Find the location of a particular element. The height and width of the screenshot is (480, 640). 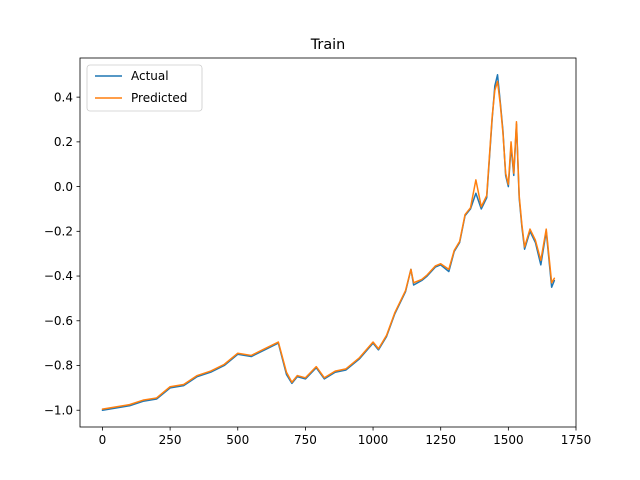

y-tick-label: 0.4 is located at coordinates (63, 97).